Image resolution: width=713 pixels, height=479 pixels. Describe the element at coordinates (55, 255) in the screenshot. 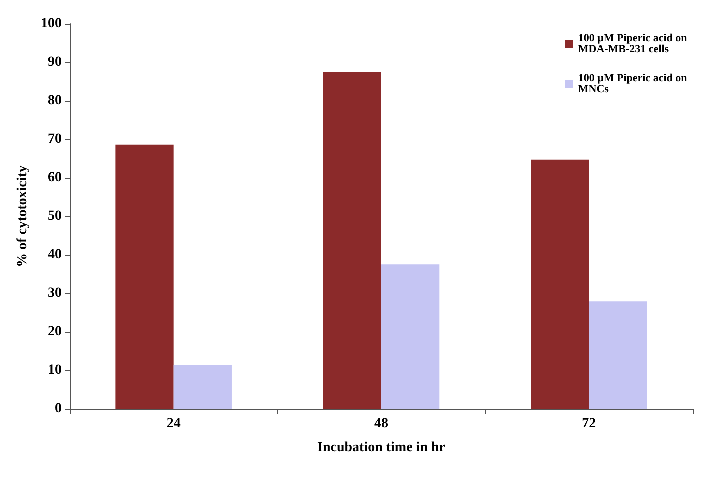

I see `y-tick-label: 40` at that location.